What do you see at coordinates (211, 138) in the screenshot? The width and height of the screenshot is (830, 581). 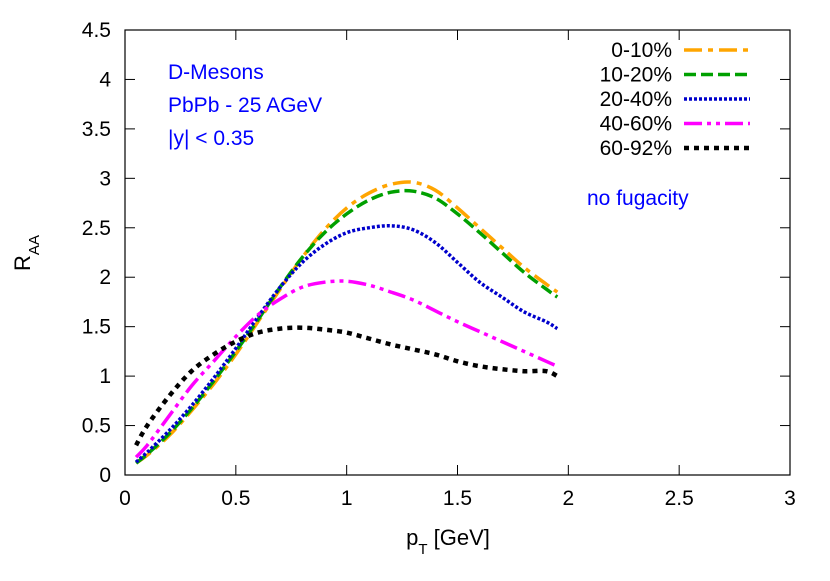 I see `annotation-rapidity-cut: |y| < 0.35` at bounding box center [211, 138].